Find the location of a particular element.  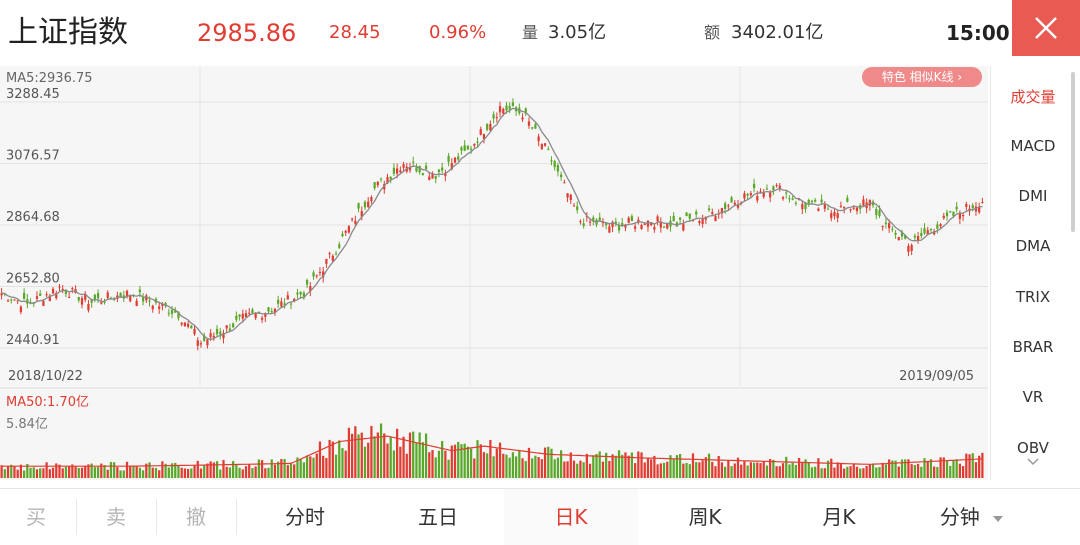

indicator-dmi: DMI is located at coordinates (1033, 196).